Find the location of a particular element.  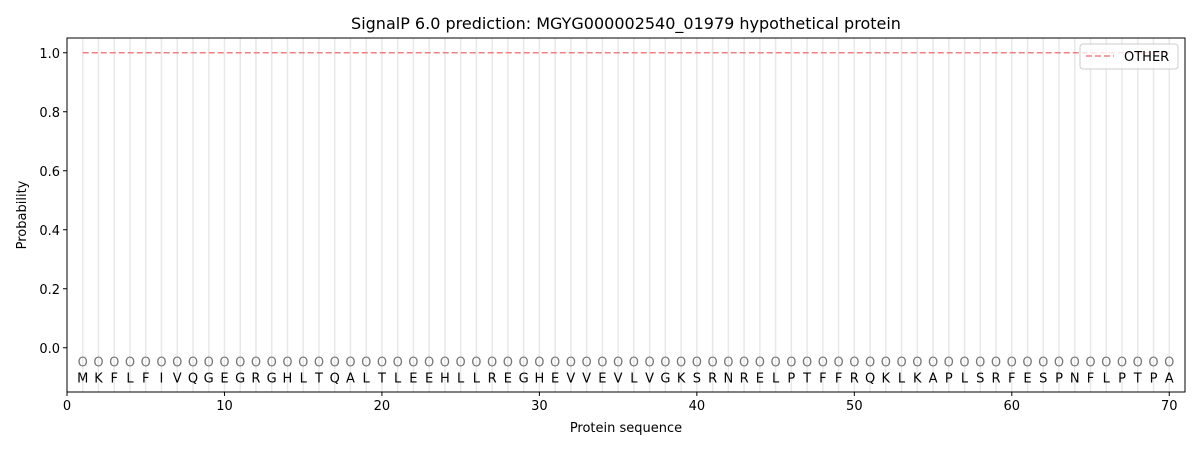

y-tick-label: 1.0 is located at coordinates (49, 54).